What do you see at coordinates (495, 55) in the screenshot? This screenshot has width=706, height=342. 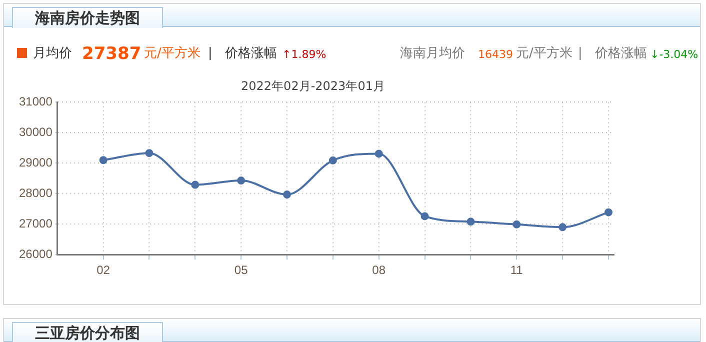 I see `text: 16439` at bounding box center [495, 55].